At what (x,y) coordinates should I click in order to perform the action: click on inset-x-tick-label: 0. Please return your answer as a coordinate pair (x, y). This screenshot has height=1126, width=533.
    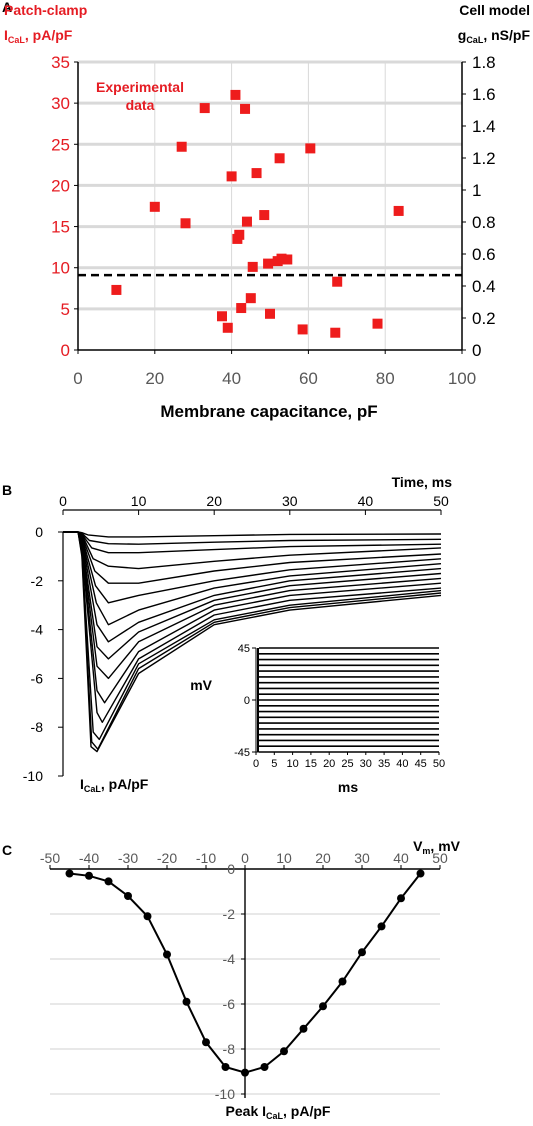
    Looking at the image, I should click on (256, 764).